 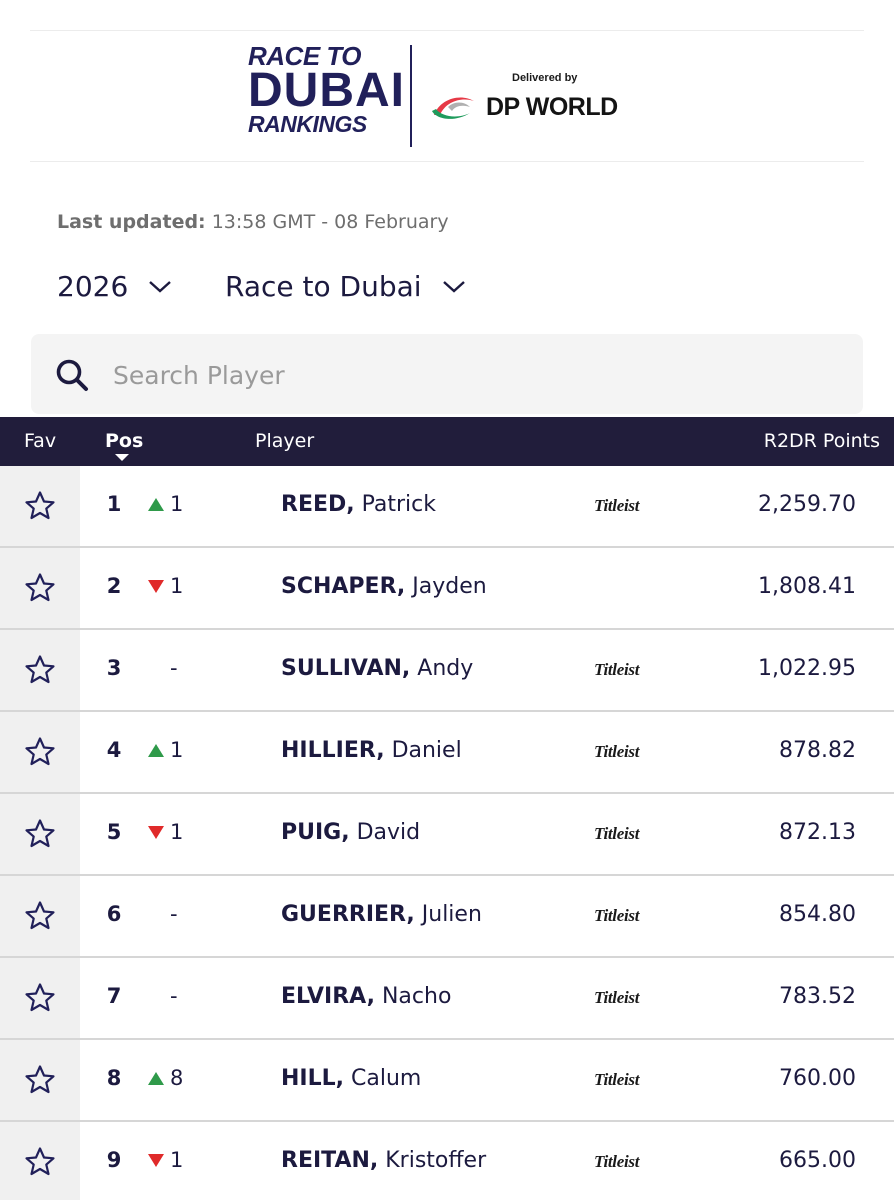 I want to click on player-first-name: Jayden, so click(x=449, y=586).